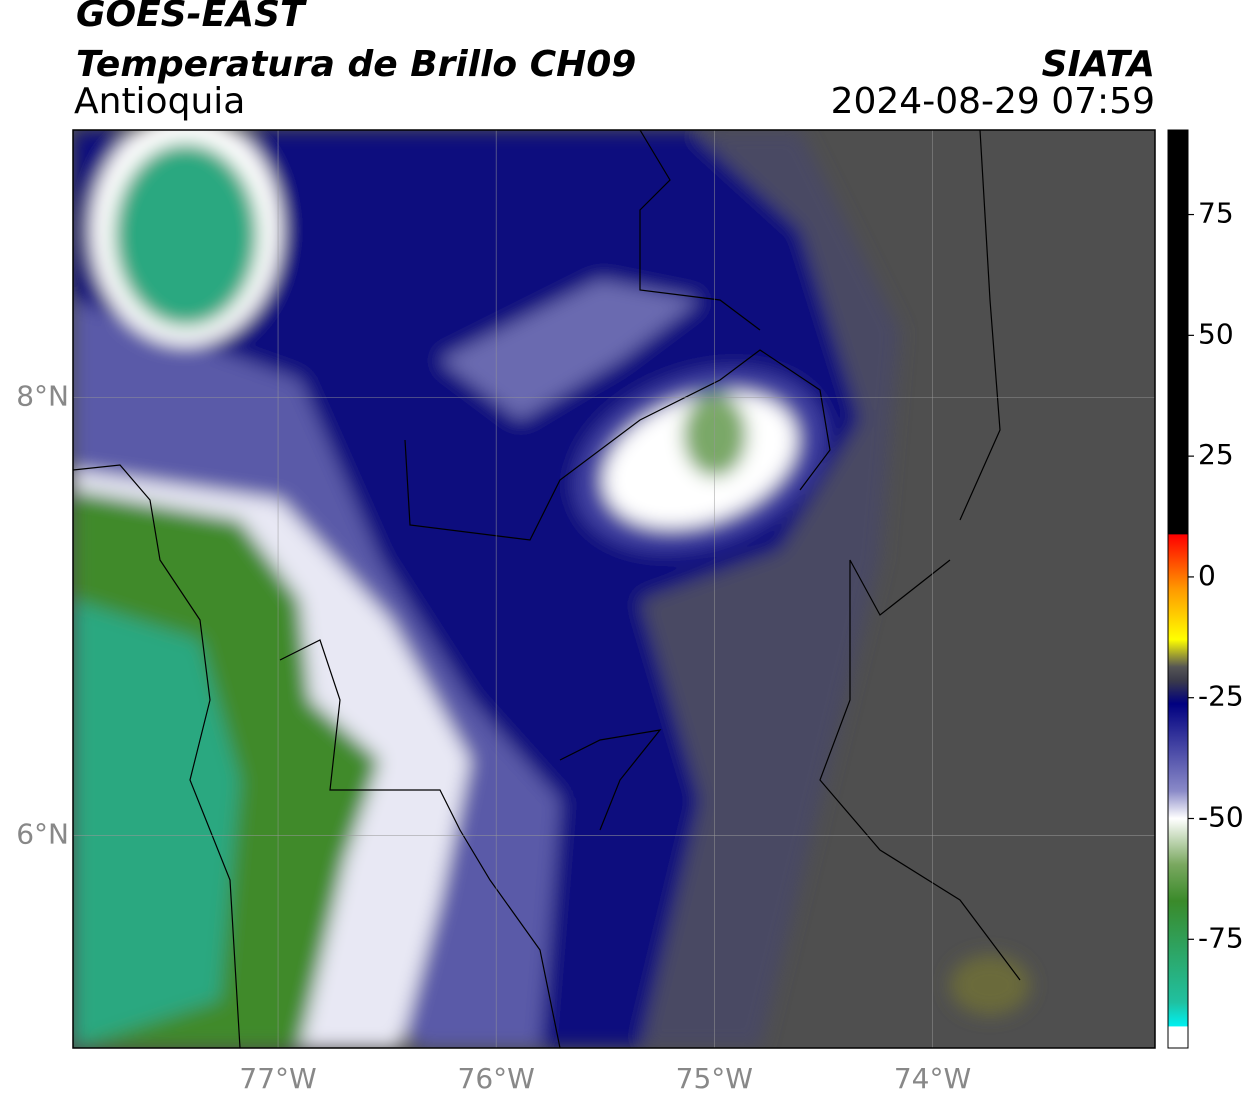 Image resolution: width=1252 pixels, height=1099 pixels. Describe the element at coordinates (932, 1078) in the screenshot. I see `x-tick-label: 74°W` at that location.